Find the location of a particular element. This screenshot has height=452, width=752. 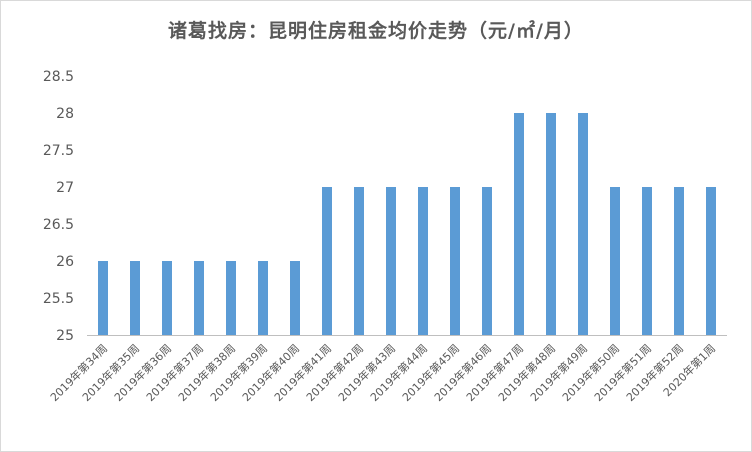

y-tick-label: 28 is located at coordinates (65, 114).